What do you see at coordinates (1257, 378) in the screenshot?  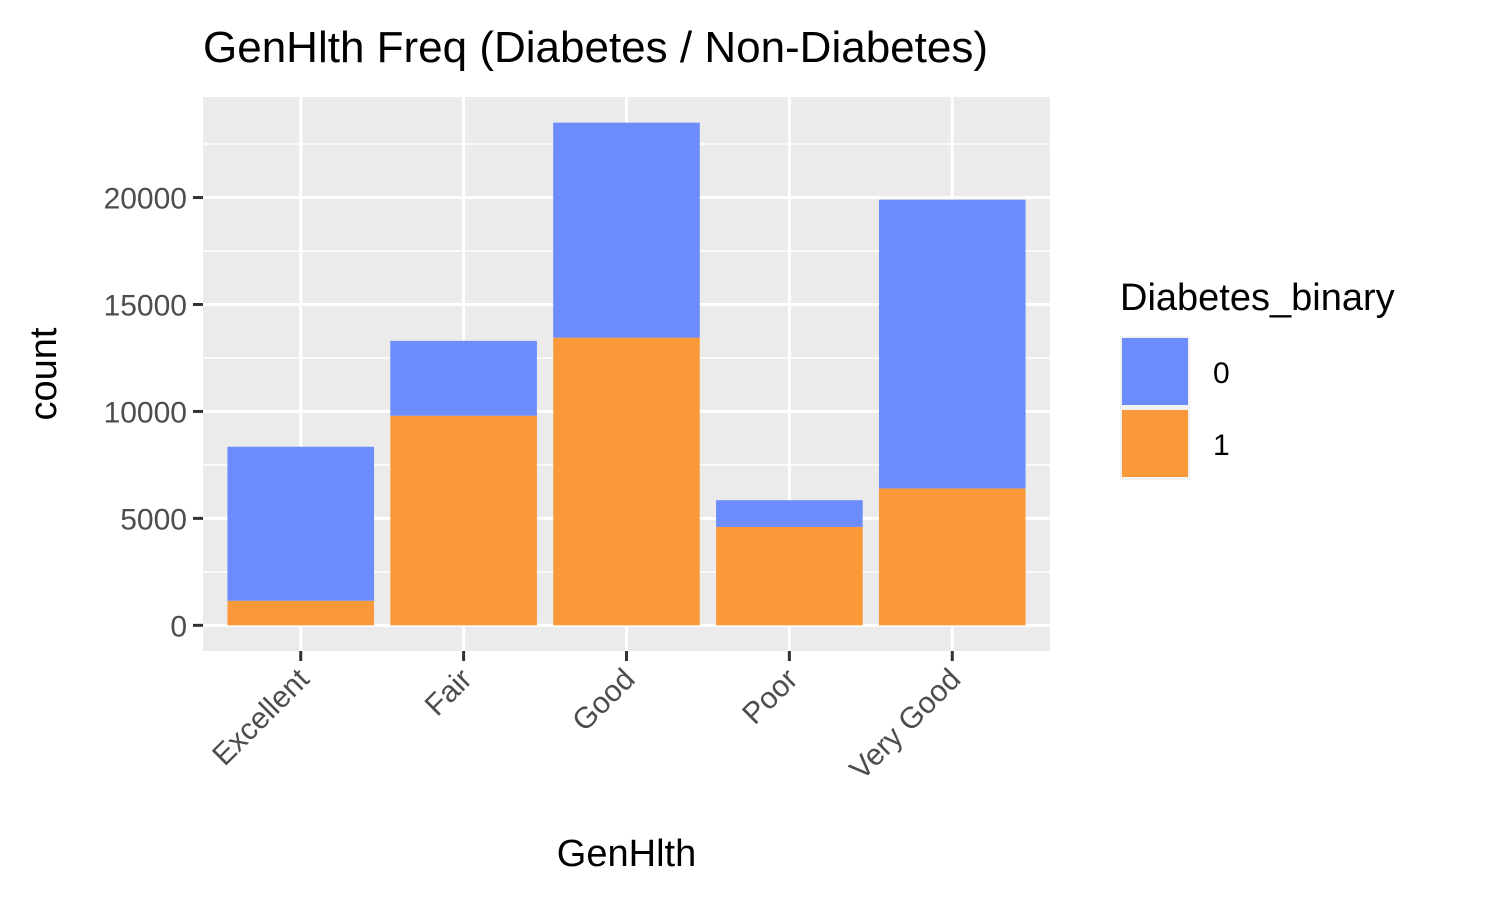 I see `legend: Diabetes_binary 0 1` at bounding box center [1257, 378].